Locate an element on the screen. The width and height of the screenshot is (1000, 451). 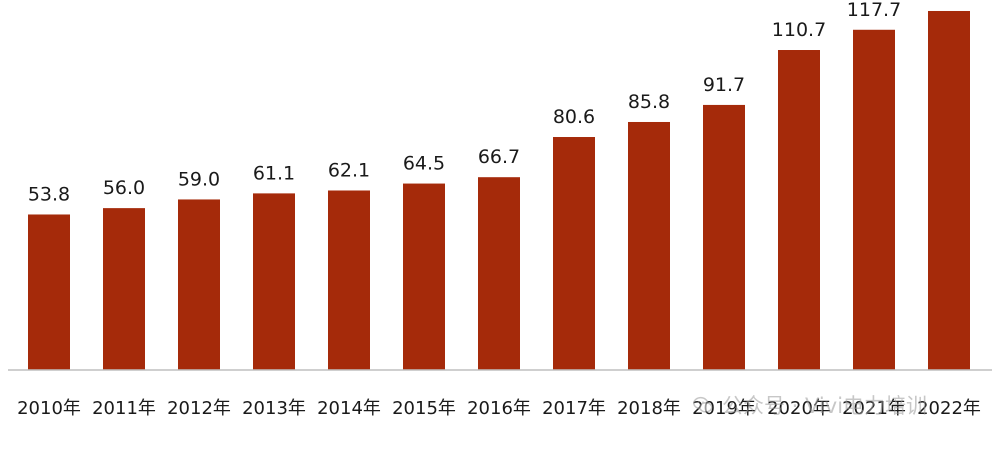
value-label: 62.1 is located at coordinates (349, 170).